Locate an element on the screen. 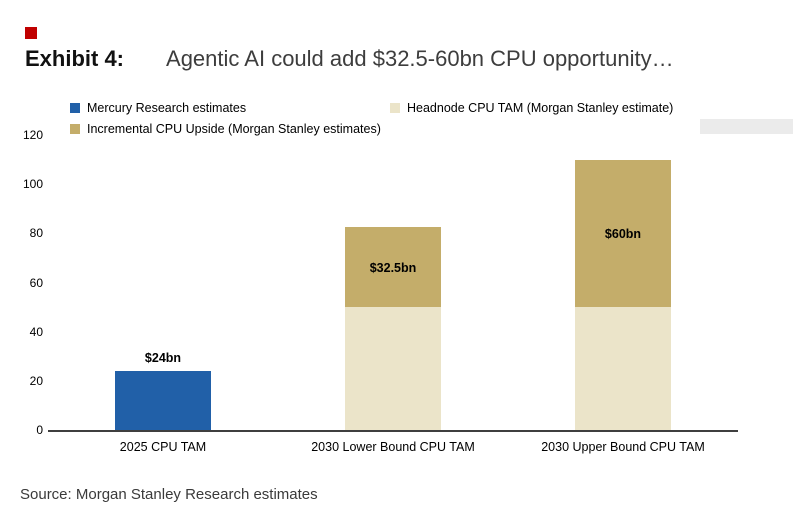 Image resolution: width=800 pixels, height=528 pixels. y-tick-label: 60 is located at coordinates (36, 282).